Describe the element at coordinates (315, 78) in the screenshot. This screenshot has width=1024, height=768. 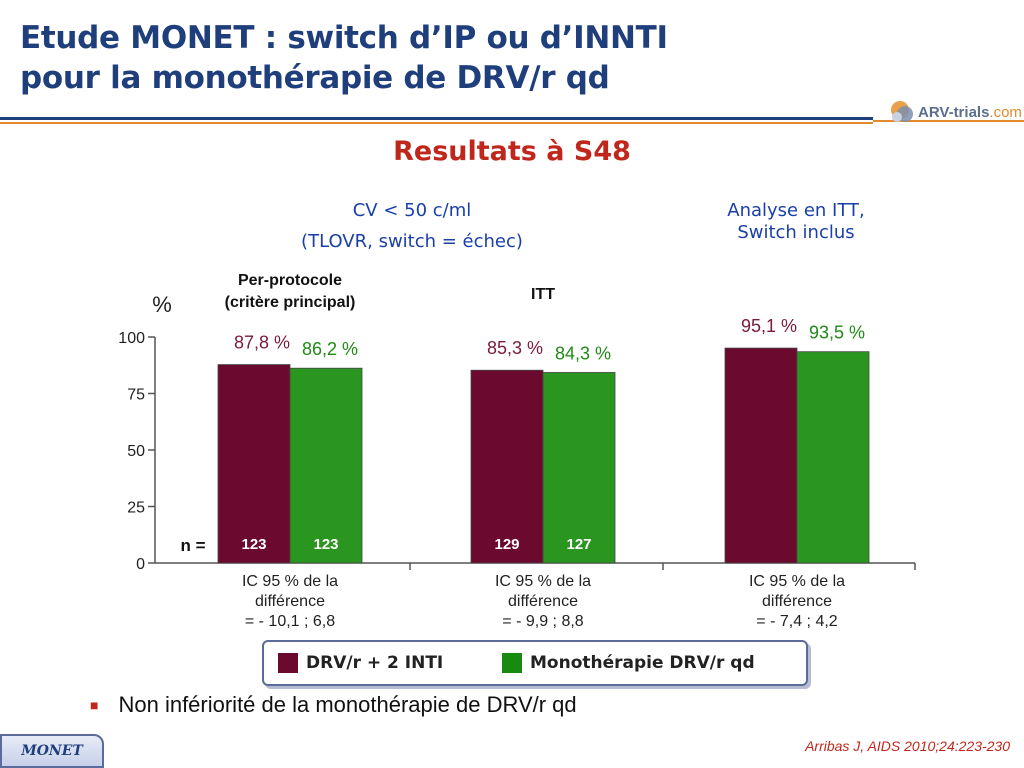
I see `title-line-2: pour la monothérapie de DRV/r qd` at that location.